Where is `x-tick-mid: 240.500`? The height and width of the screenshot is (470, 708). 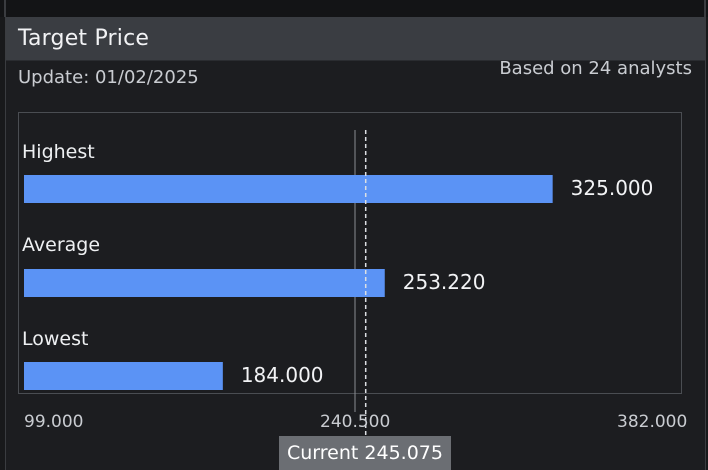 x-tick-mid: 240.500 is located at coordinates (355, 422).